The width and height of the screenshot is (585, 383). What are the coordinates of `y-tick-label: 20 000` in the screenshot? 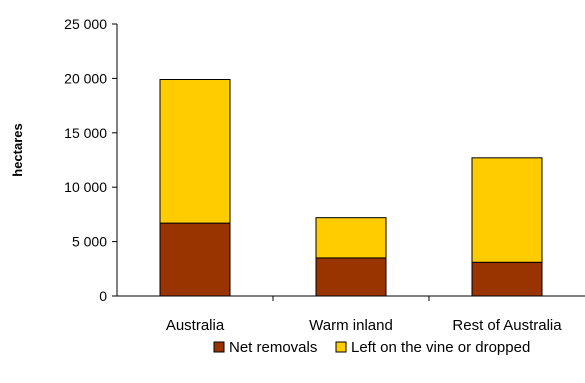 It's located at (85, 78).